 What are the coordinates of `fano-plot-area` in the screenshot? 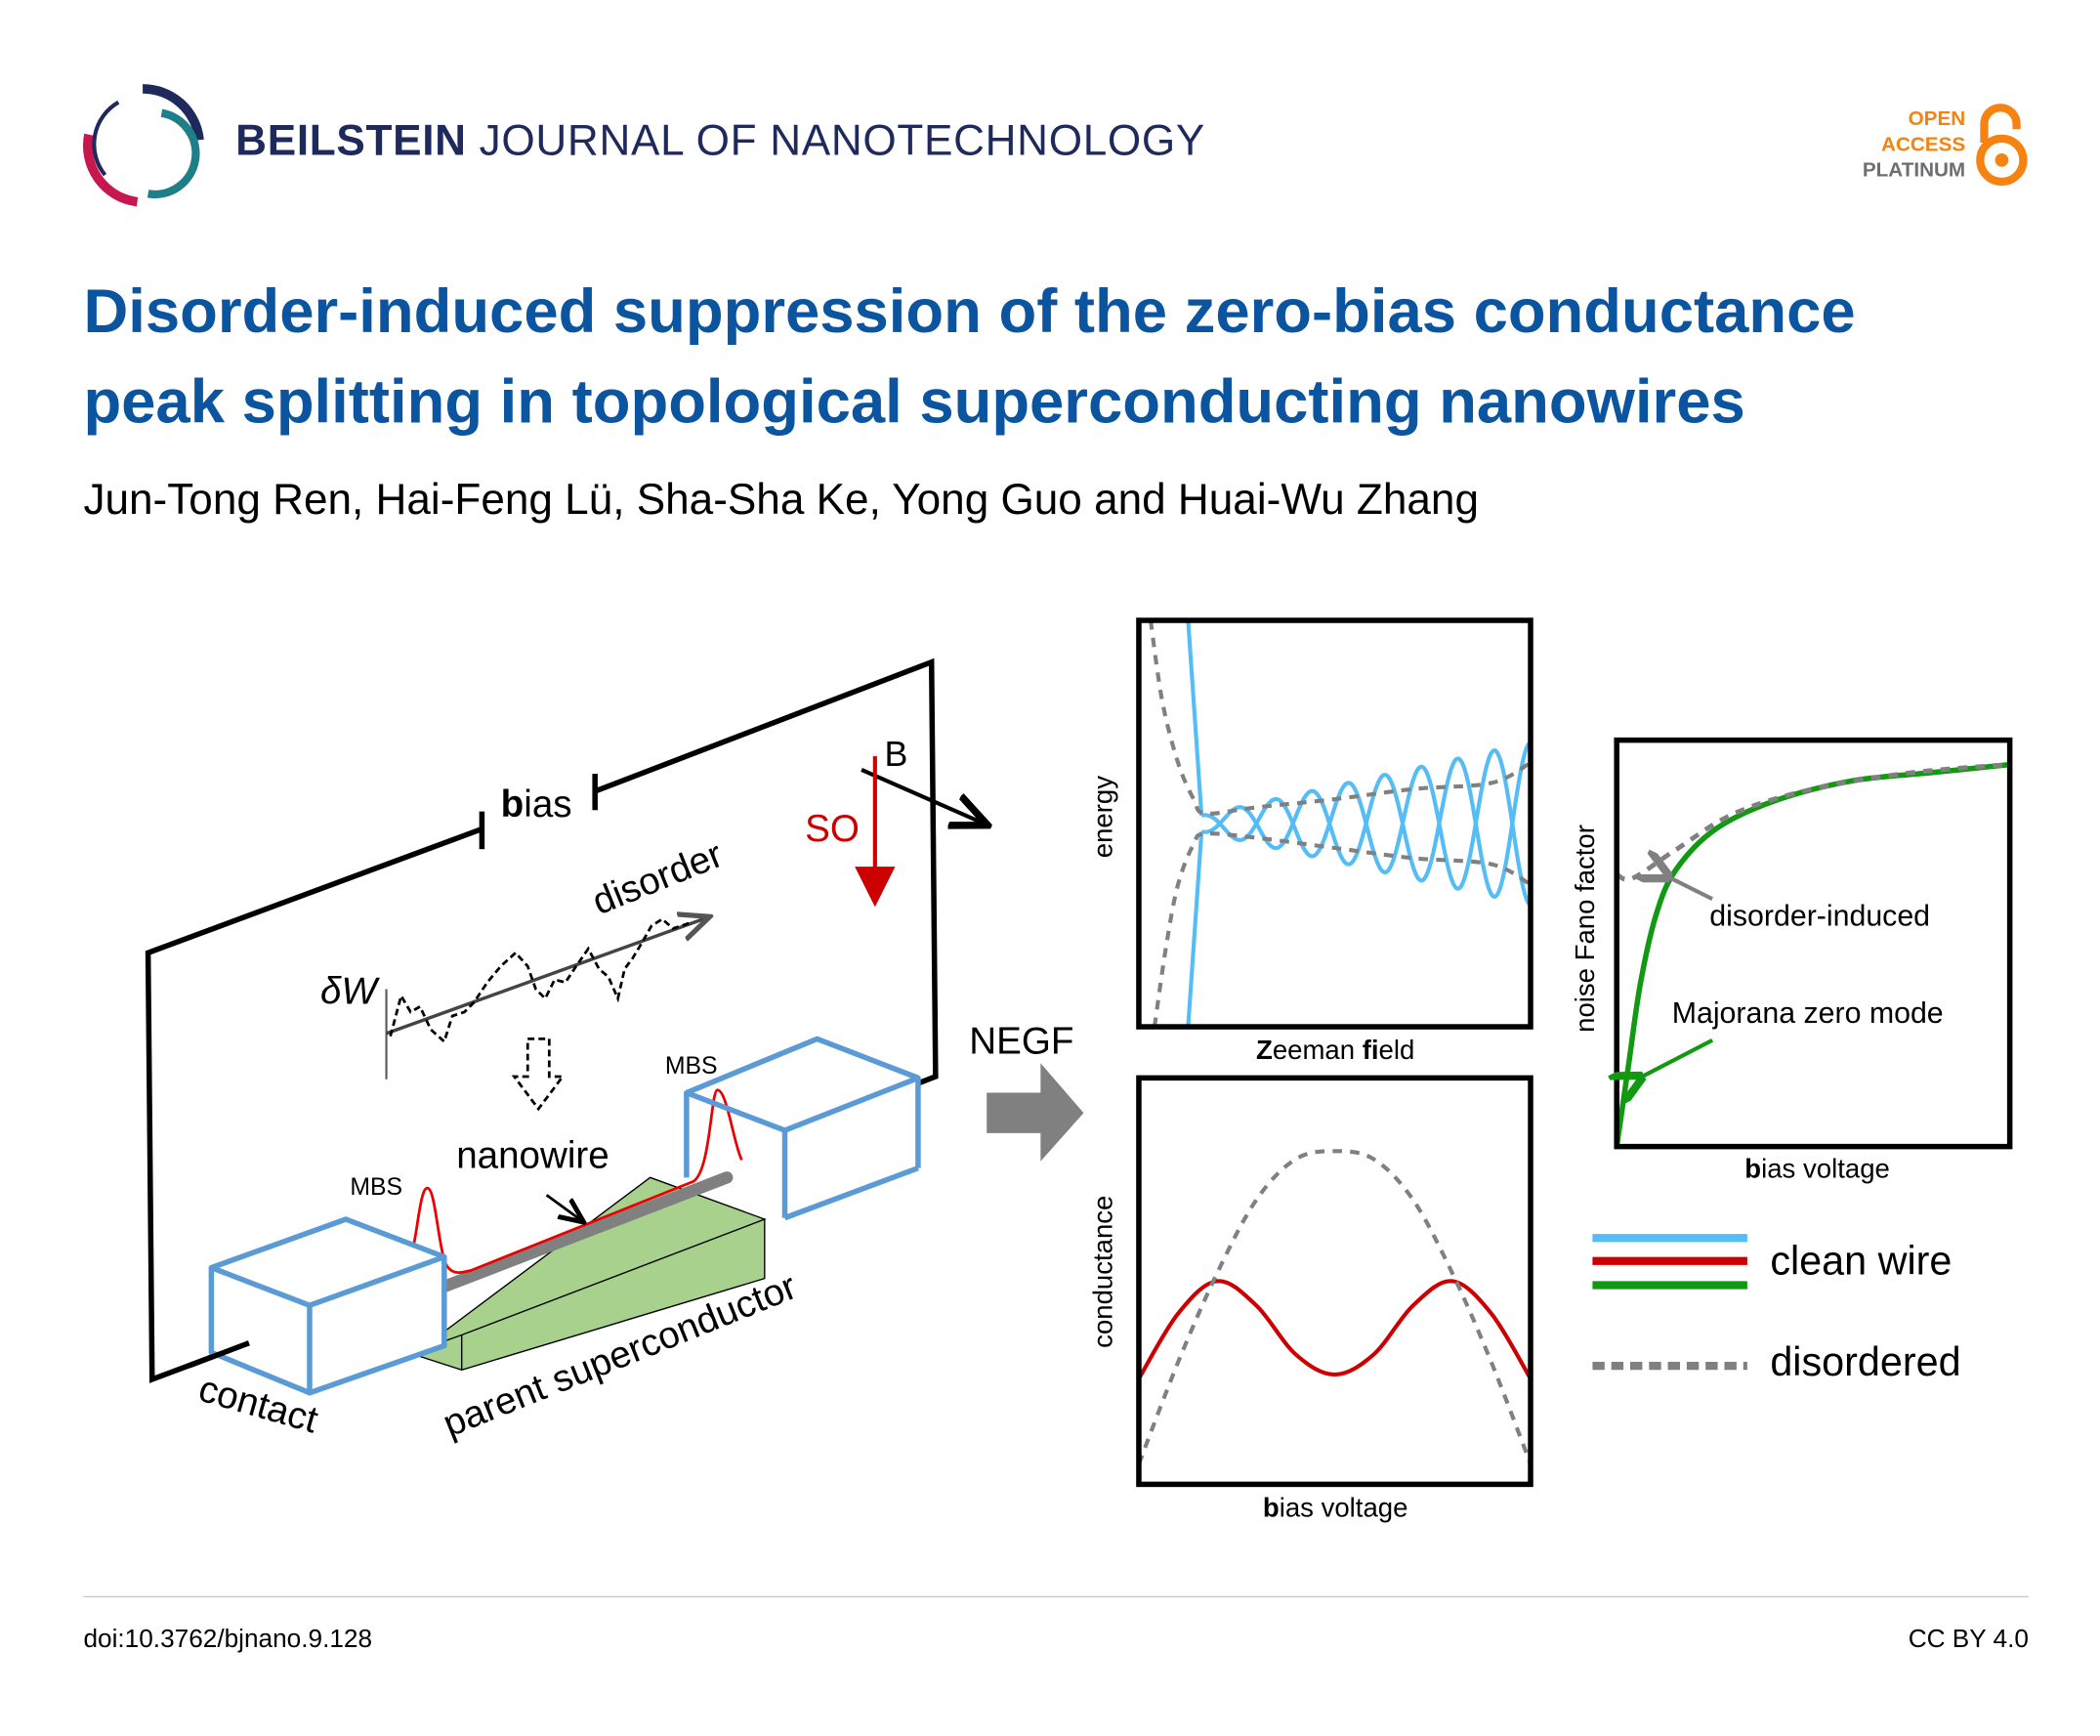 It's located at (1813, 954).